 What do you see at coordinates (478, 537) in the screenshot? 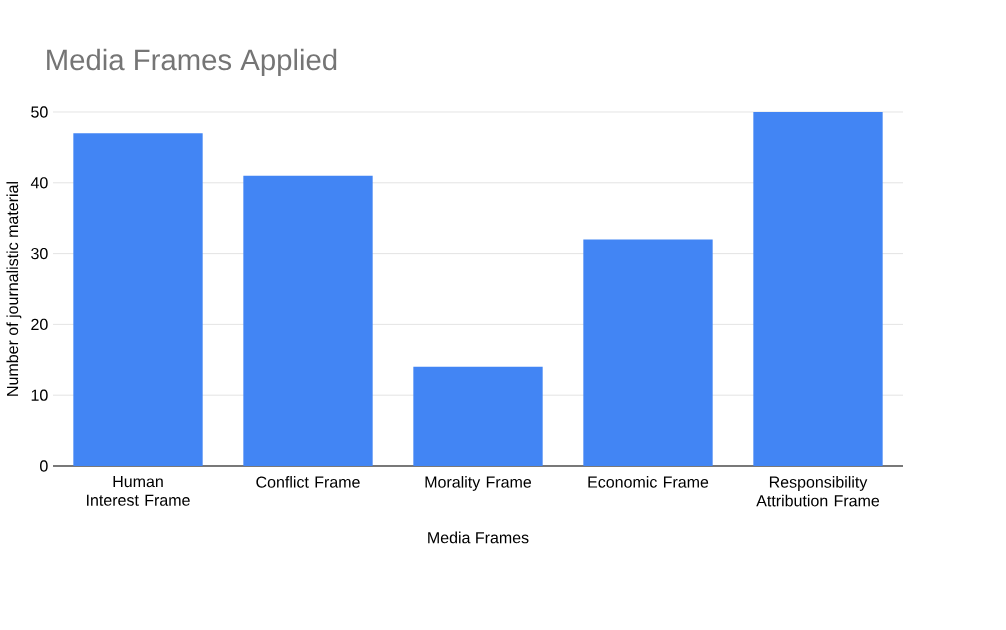
I see `x-axis-title: Media Frames` at bounding box center [478, 537].